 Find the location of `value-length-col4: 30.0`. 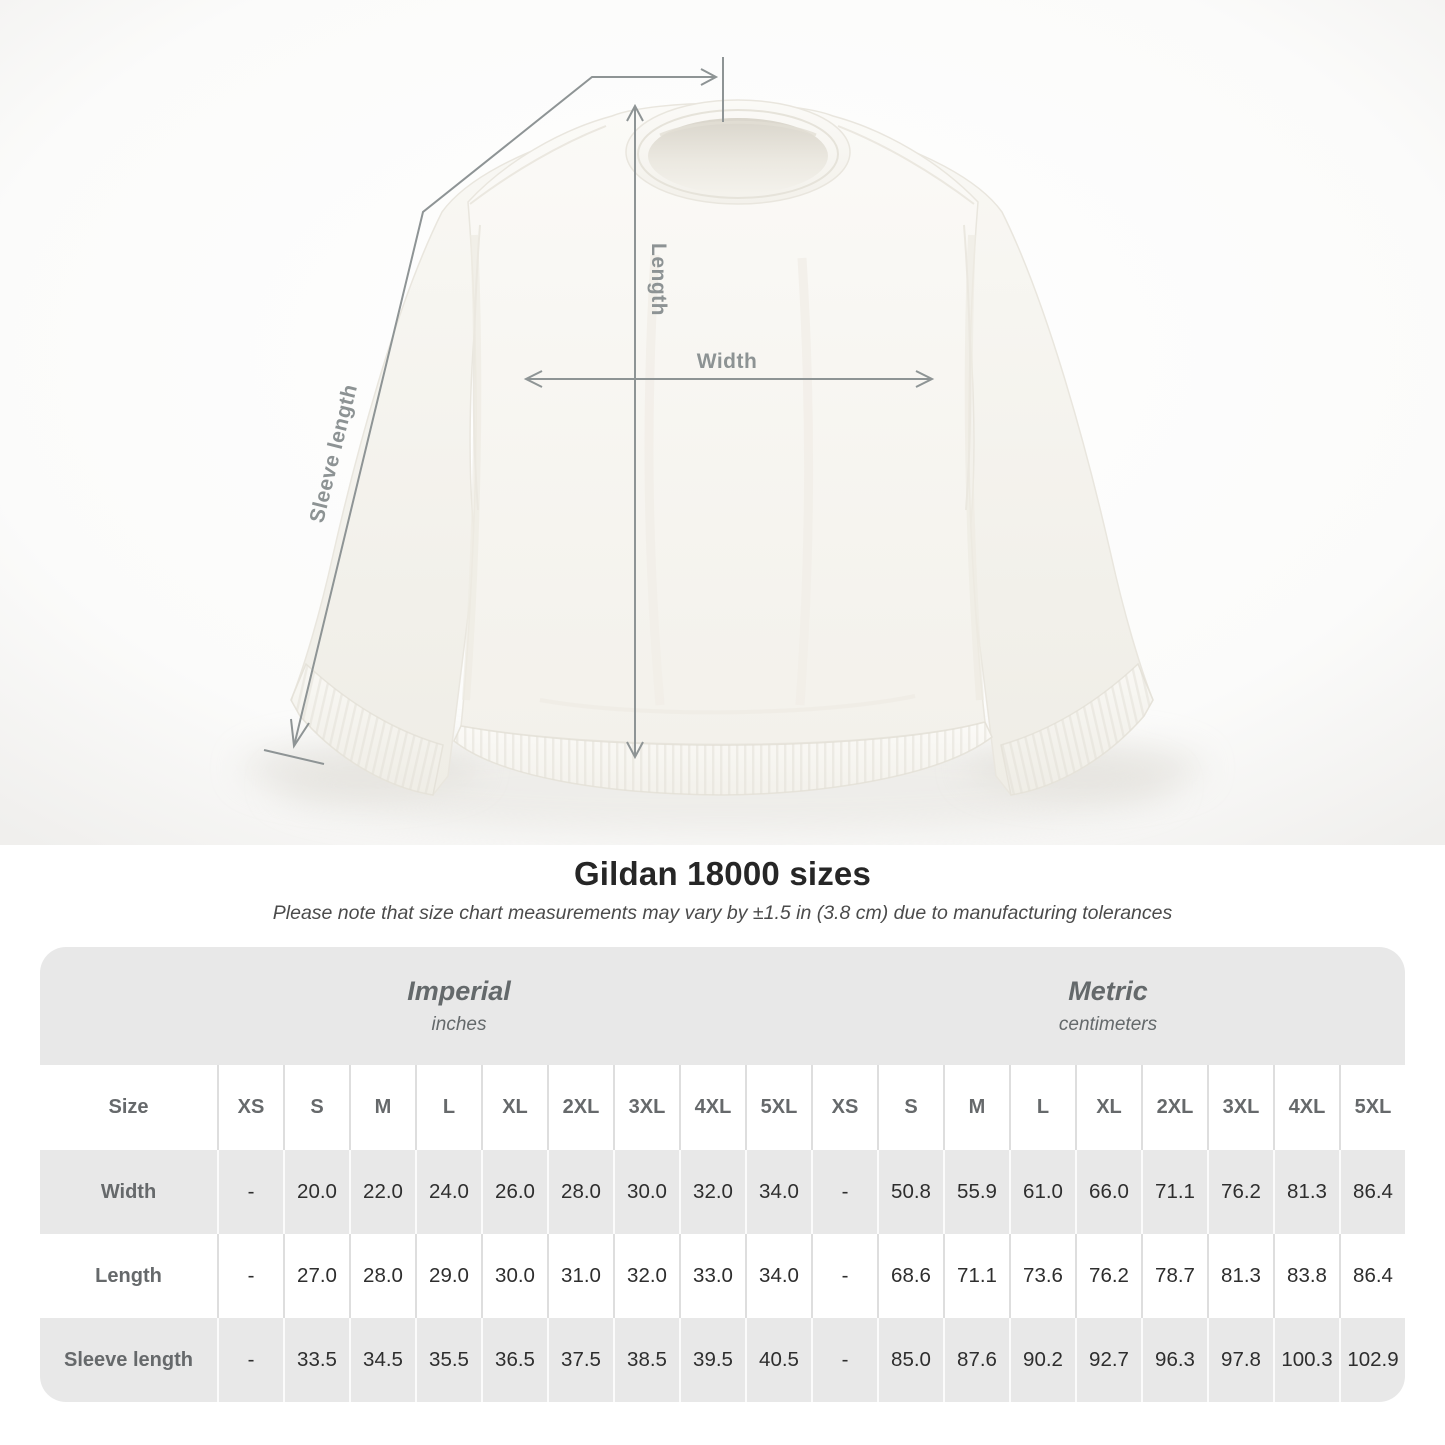

value-length-col4: 30.0 is located at coordinates (514, 1276).